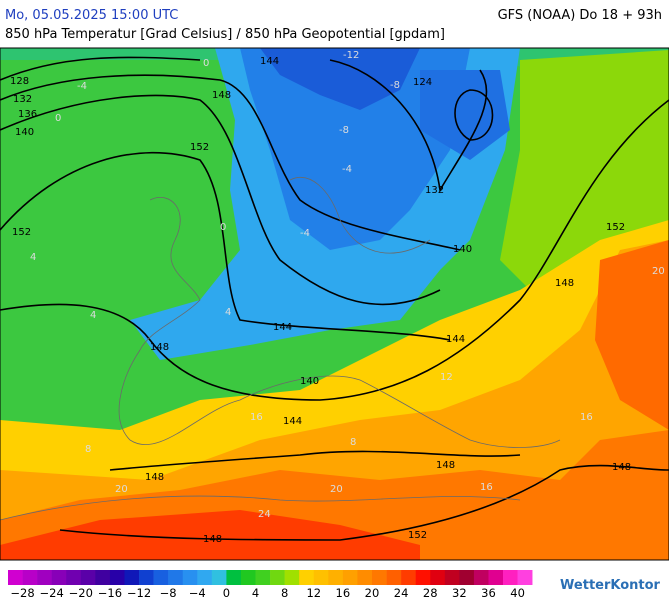 This screenshot has height=604, width=669. Describe the element at coordinates (139, 593) in the screenshot. I see `legend-label: −12` at that location.